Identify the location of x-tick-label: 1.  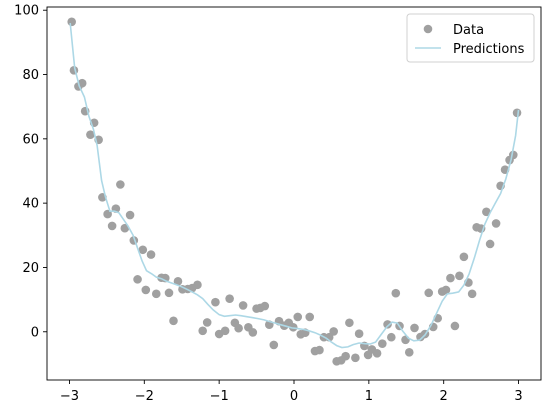
(369, 396).